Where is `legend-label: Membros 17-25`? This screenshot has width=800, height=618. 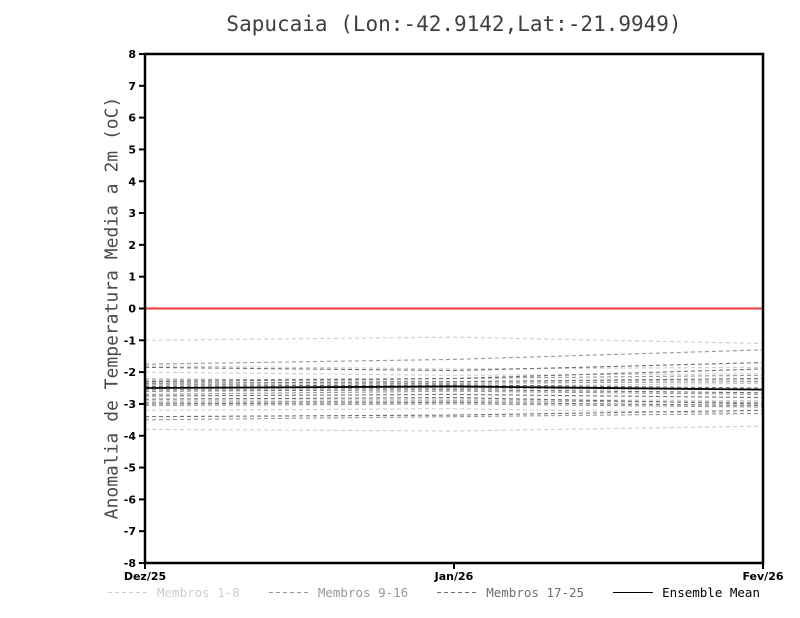 legend-label: Membros 17-25 is located at coordinates (535, 592).